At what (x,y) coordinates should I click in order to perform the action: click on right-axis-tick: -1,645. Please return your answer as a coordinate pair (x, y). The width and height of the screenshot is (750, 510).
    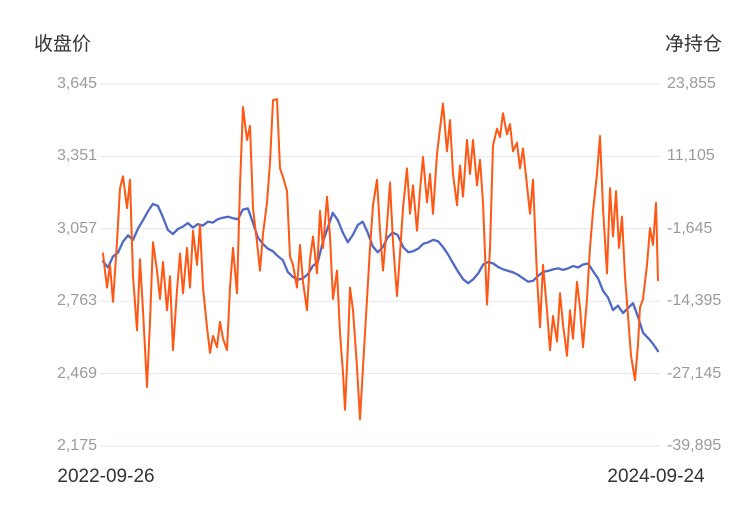
    Looking at the image, I should click on (690, 228).